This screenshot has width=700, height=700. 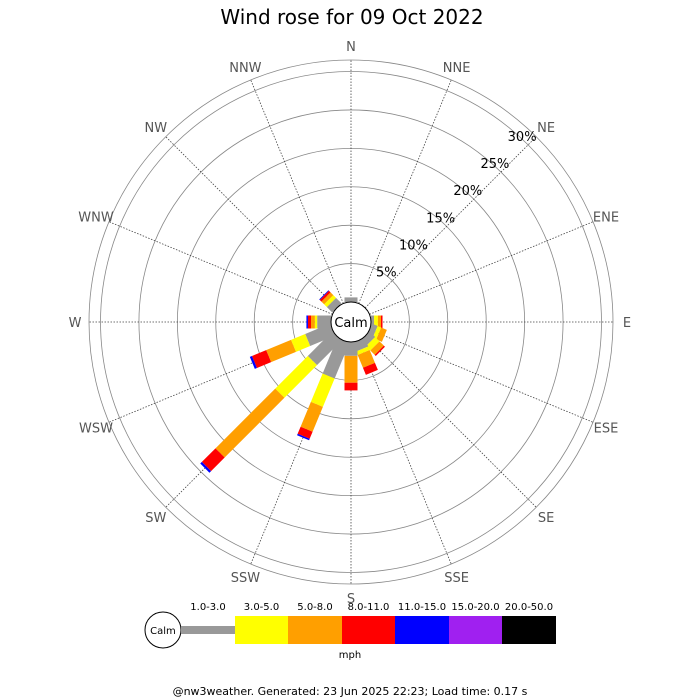 What do you see at coordinates (456, 578) in the screenshot?
I see `direction-label-sse: SSE` at bounding box center [456, 578].